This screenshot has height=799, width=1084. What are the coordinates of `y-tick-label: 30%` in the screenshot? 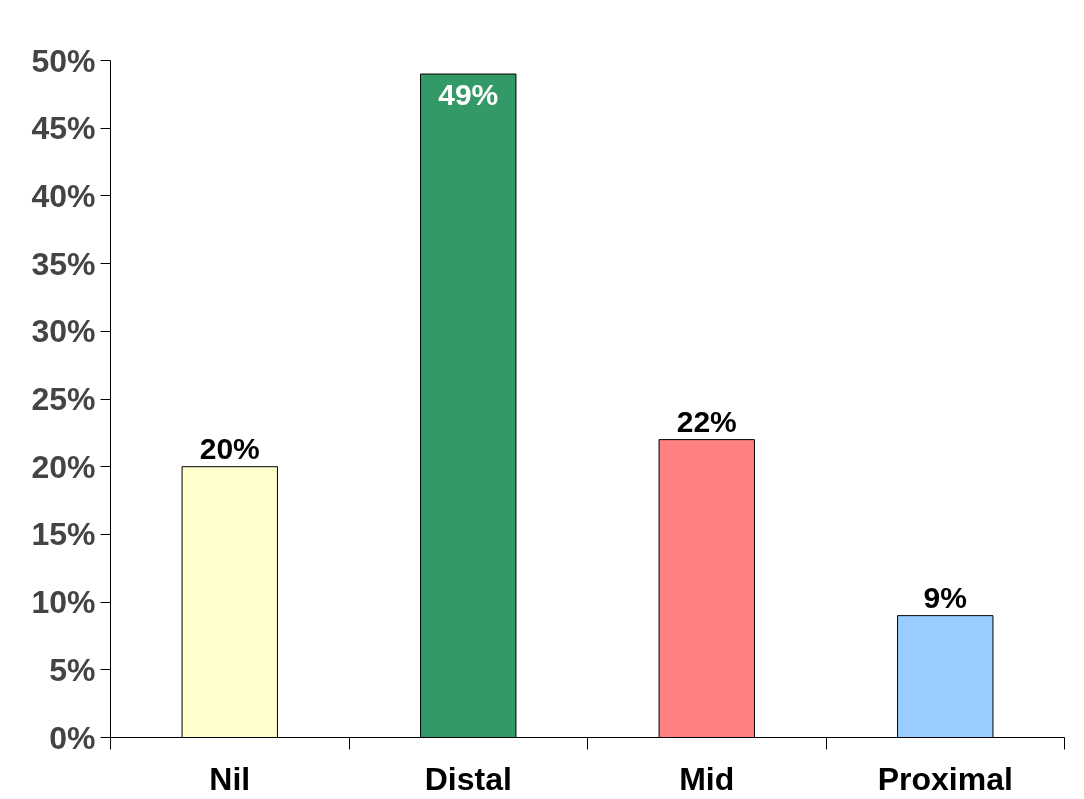 It's located at (63, 331).